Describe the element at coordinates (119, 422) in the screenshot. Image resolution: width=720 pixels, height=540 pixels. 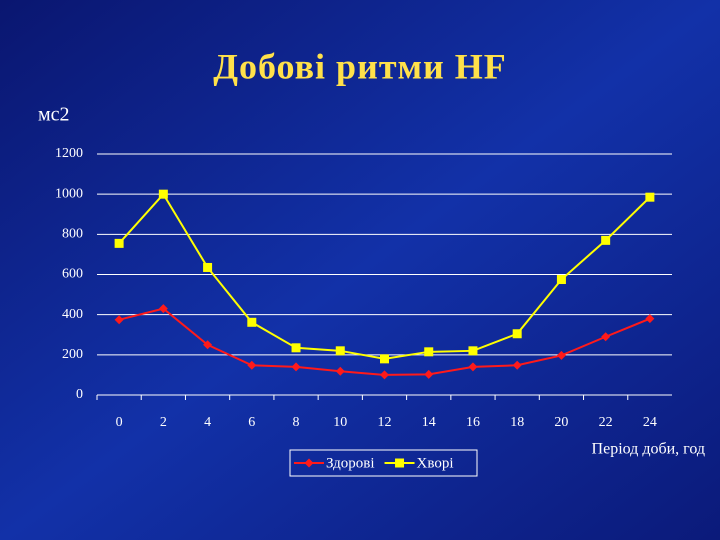
I see `x-tick-label: 0` at that location.